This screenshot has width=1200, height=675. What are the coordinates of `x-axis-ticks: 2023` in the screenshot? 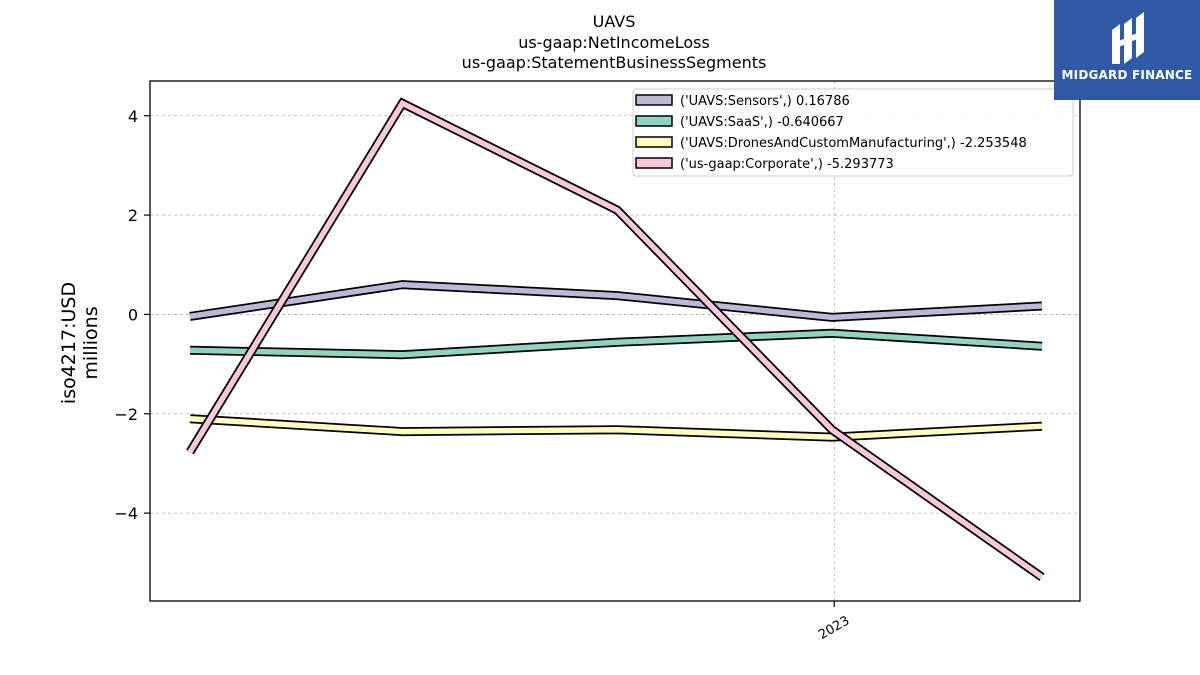 It's located at (834, 622).